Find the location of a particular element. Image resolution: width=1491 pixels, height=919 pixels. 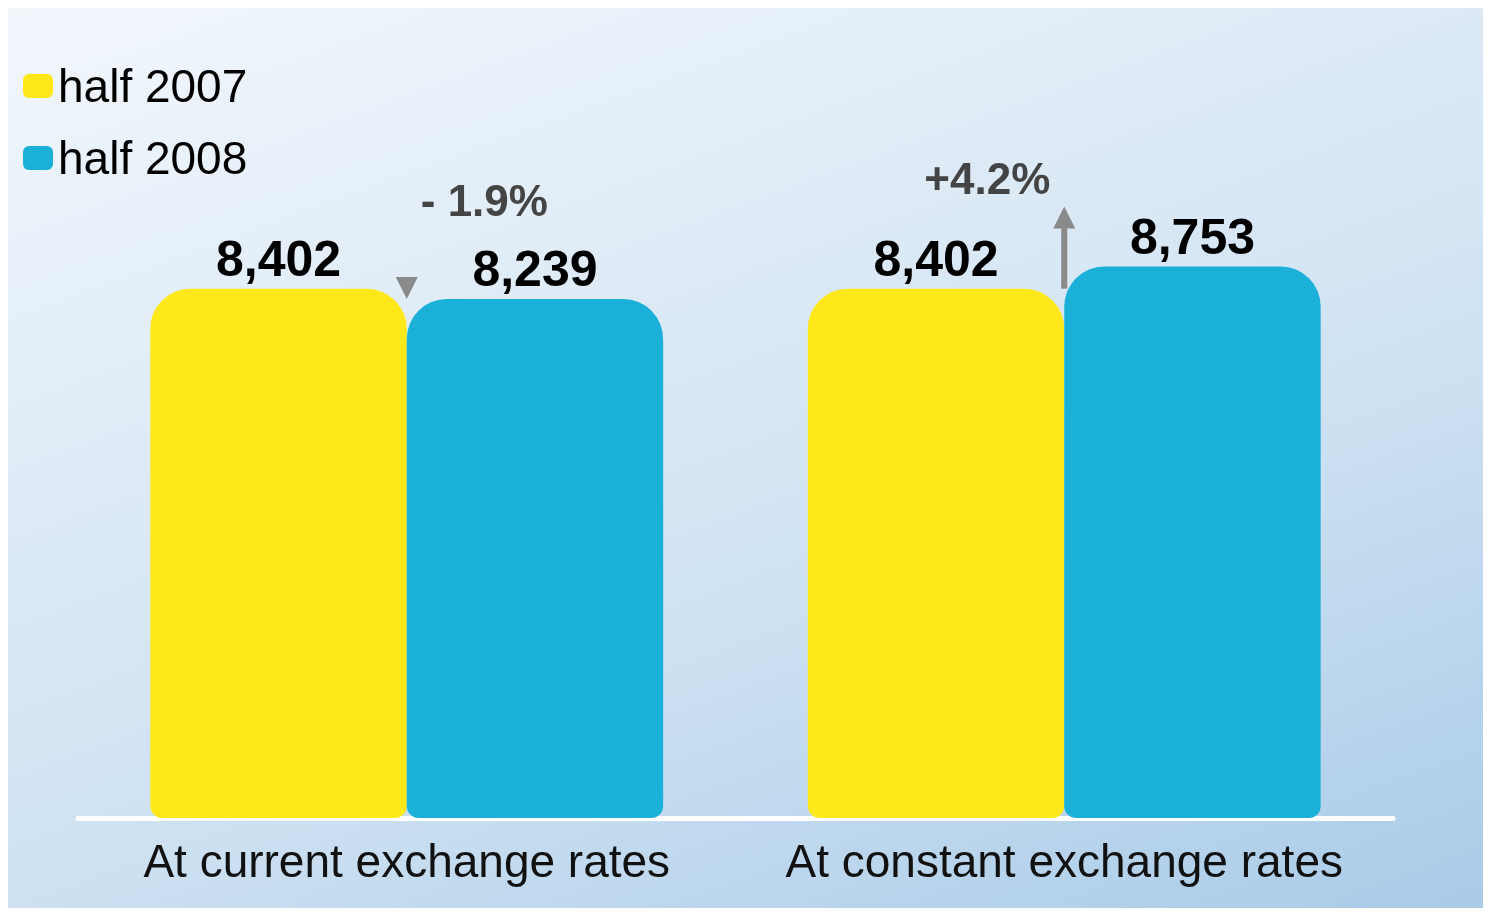

x-tick-label: At constant exchange rates is located at coordinates (1064, 861).